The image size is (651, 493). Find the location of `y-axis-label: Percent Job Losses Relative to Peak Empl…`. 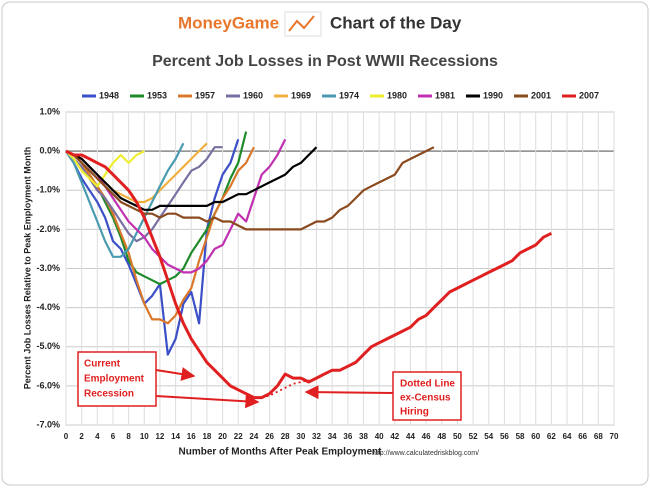

y-axis-label: Percent Job Losses Relative to Peak Empl… is located at coordinates (27, 268).